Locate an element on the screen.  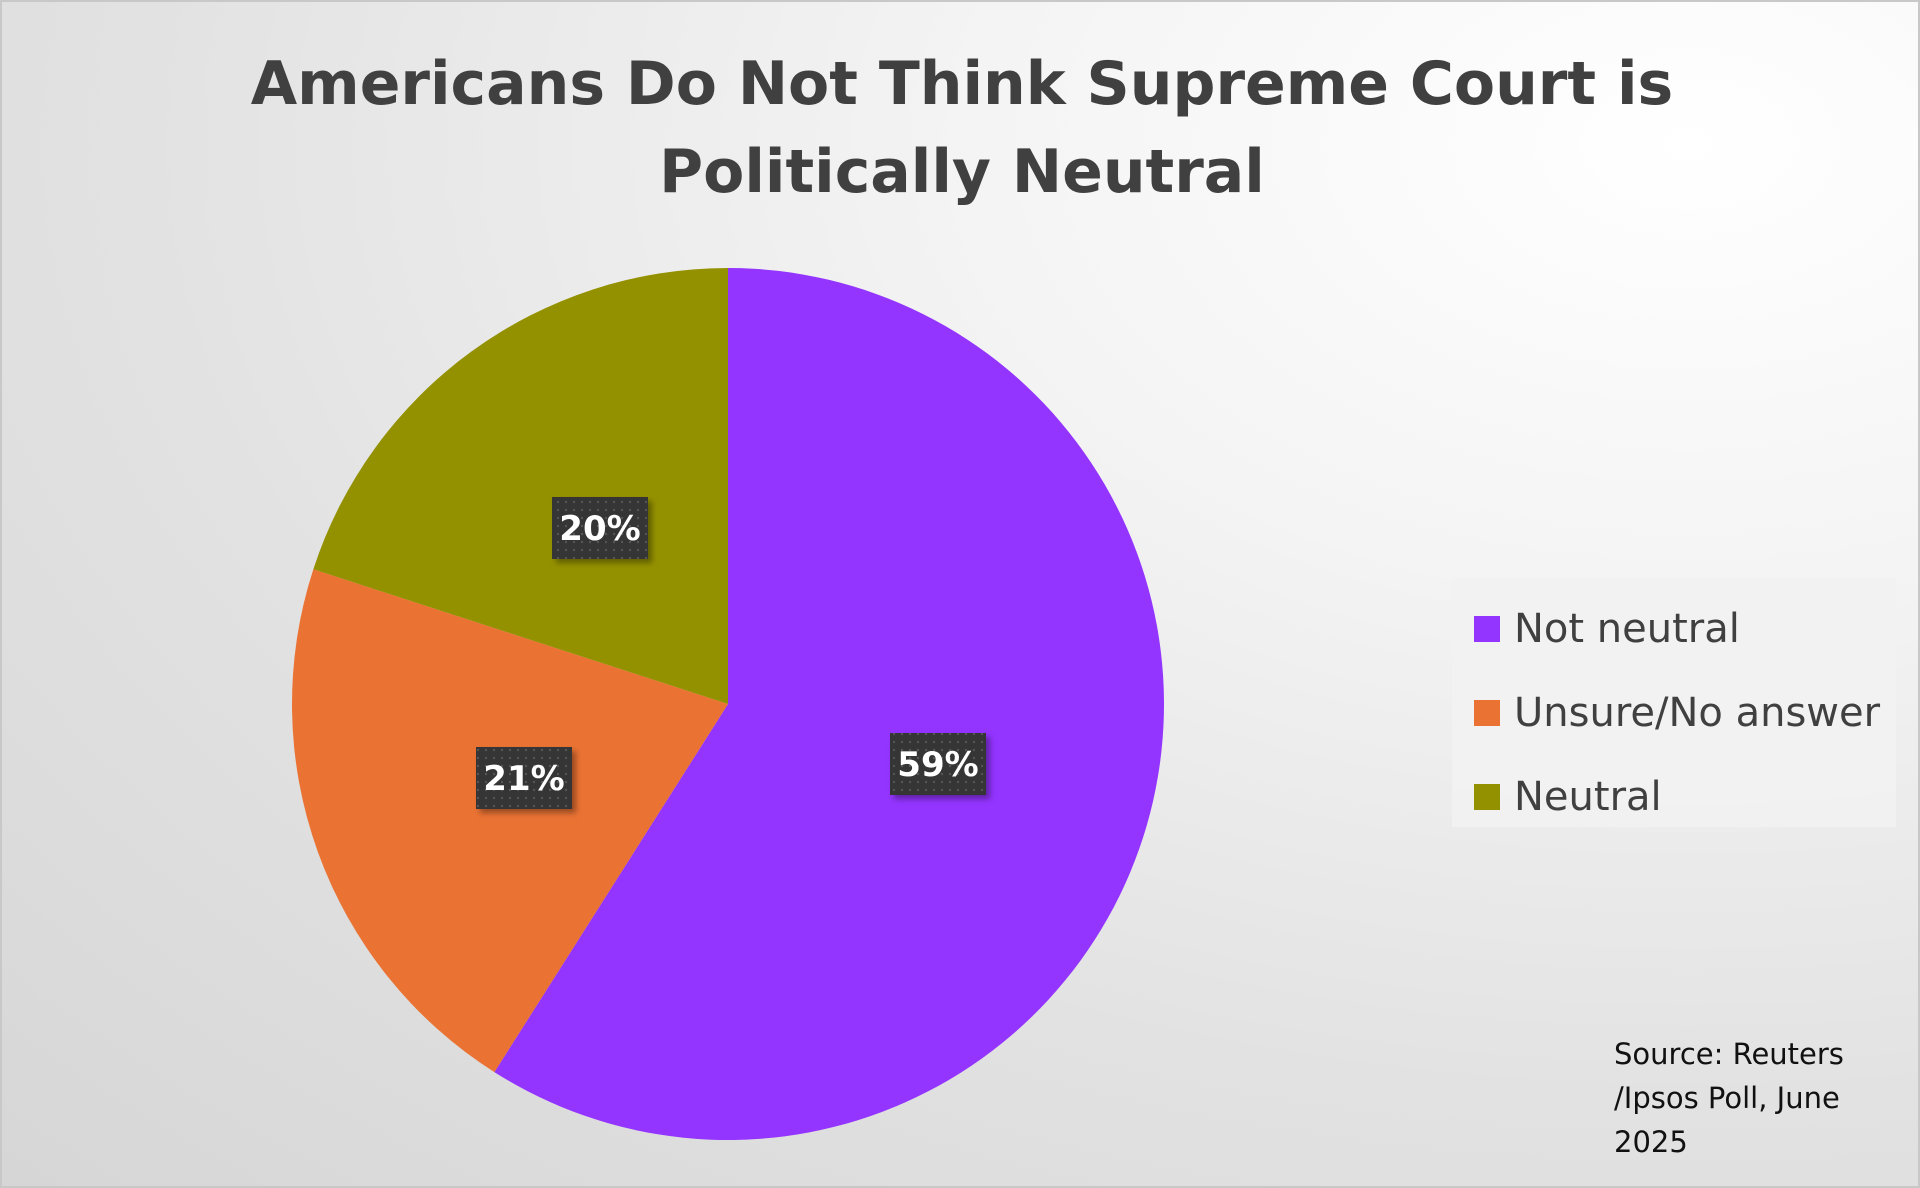
data-label-unsure: 21% is located at coordinates (524, 778).